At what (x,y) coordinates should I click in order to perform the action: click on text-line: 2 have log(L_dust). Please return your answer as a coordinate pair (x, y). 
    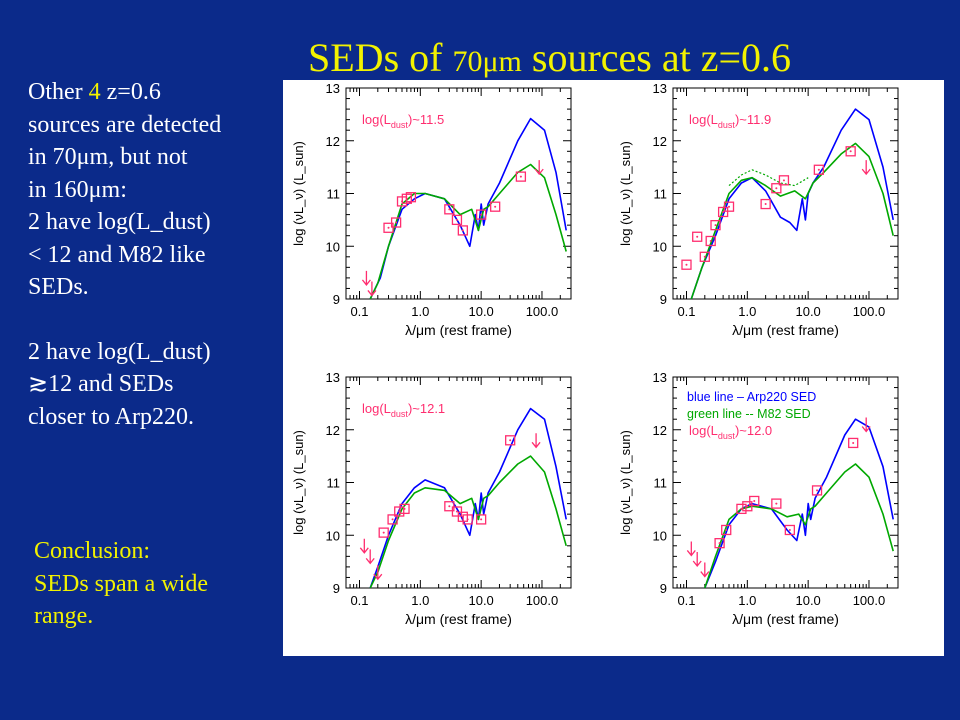
    Looking at the image, I should click on (119, 351).